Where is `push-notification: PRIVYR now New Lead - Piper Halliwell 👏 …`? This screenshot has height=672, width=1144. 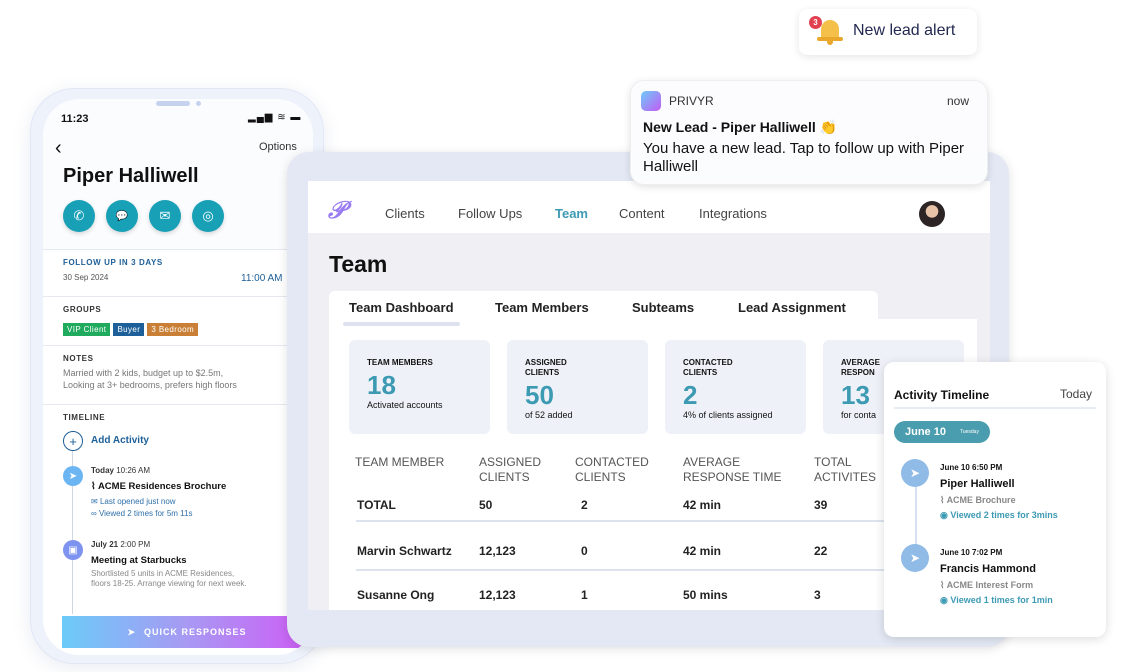 push-notification: PRIVYR now New Lead - Piper Halliwell 👏 … is located at coordinates (809, 132).